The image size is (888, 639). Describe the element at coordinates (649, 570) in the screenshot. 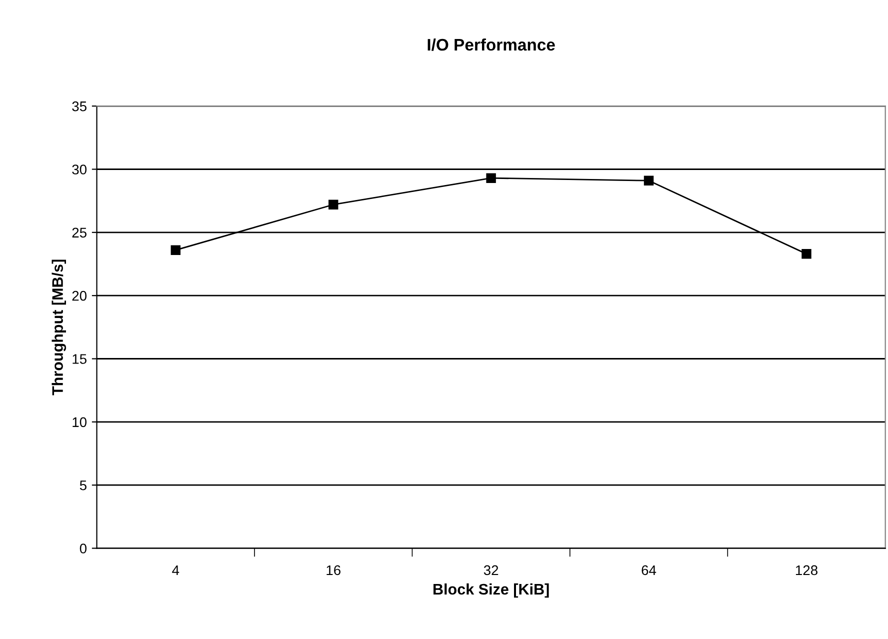

I see `x-tick-label: 64` at that location.